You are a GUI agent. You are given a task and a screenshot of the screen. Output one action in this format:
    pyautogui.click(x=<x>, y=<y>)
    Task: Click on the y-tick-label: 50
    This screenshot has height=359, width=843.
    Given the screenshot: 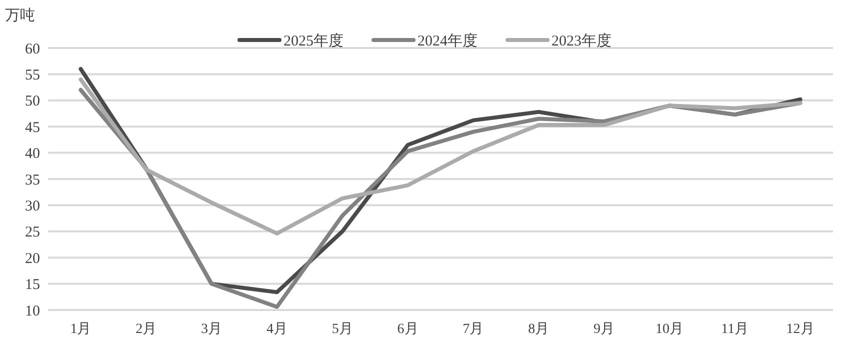 What is the action you would take?
    pyautogui.click(x=32, y=102)
    